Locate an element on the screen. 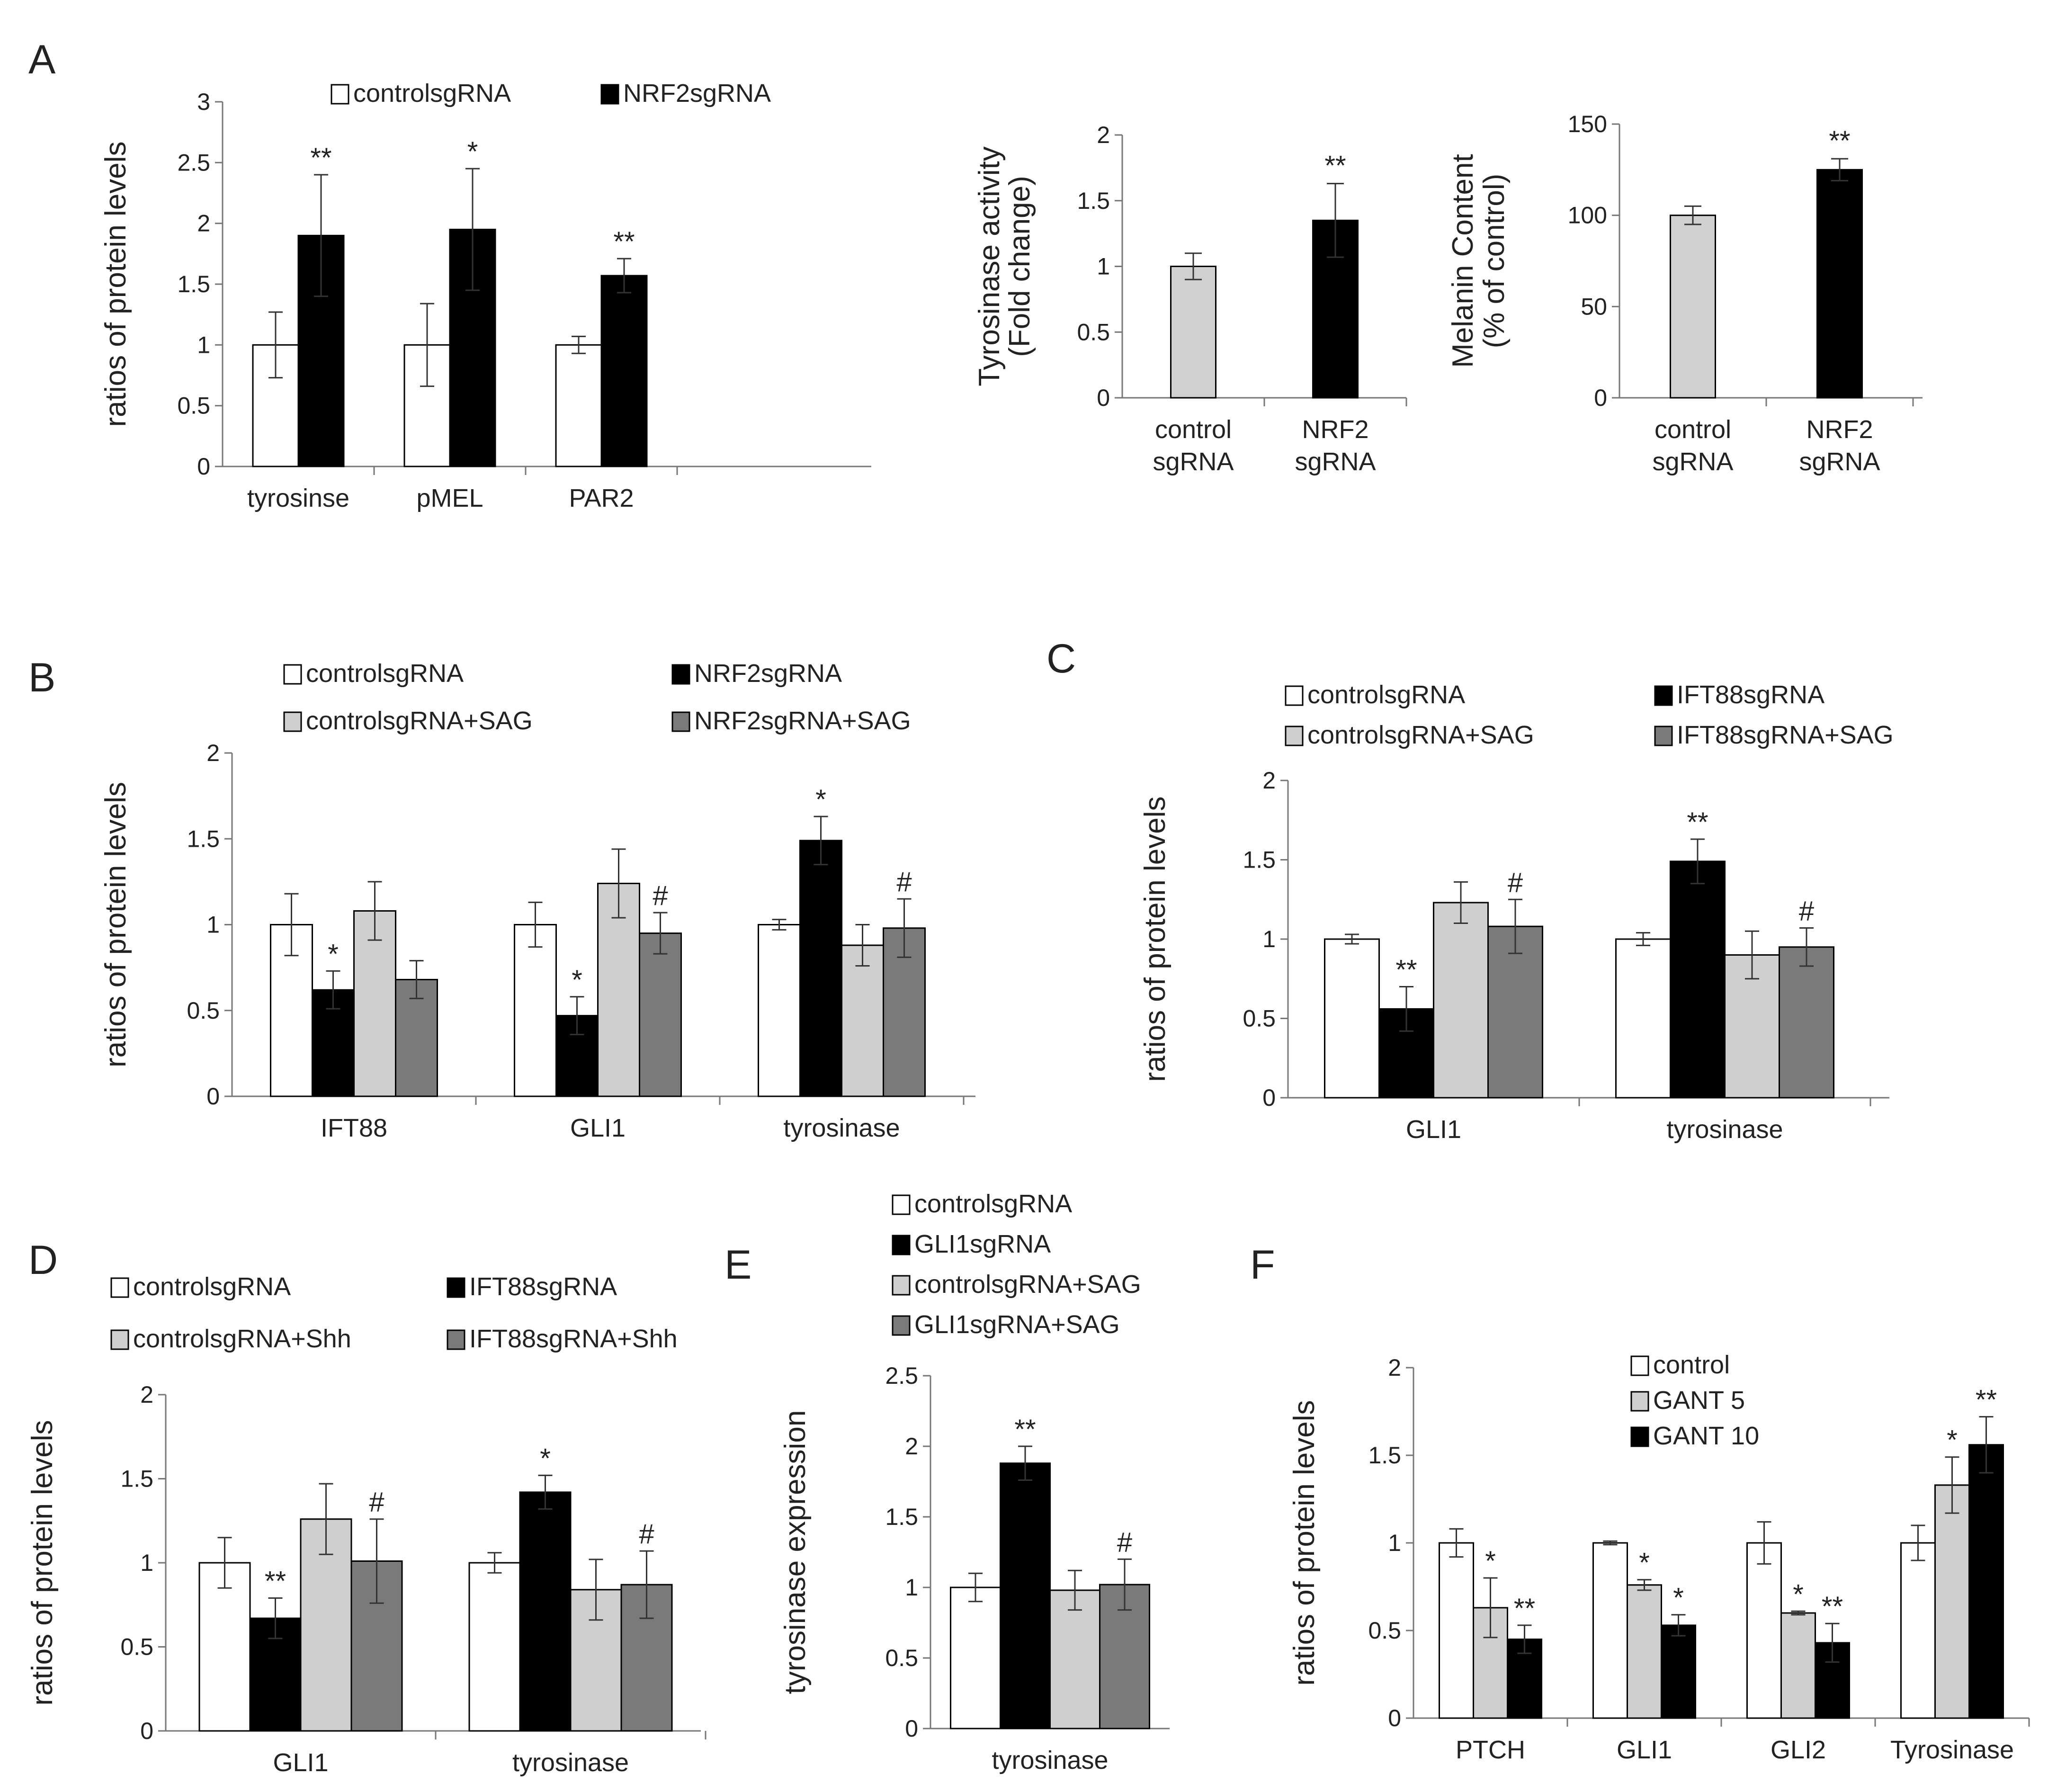 The image size is (2048, 1792). panel-letter-e: E is located at coordinates (737, 1265).